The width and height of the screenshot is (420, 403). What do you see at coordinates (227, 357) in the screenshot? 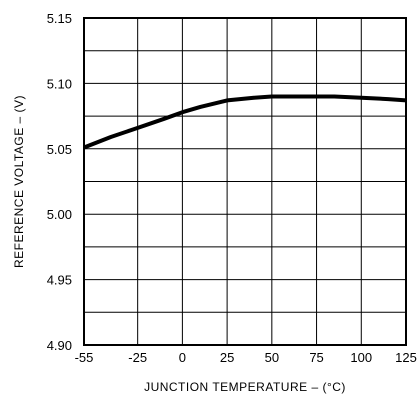
I see `x-tick-label: 25` at bounding box center [227, 357].